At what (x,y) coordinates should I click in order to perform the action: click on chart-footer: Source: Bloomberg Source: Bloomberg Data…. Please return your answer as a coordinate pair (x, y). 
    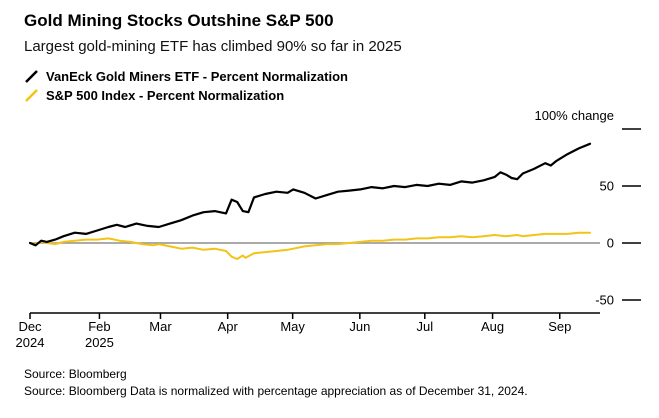
    Looking at the image, I should click on (329, 383).